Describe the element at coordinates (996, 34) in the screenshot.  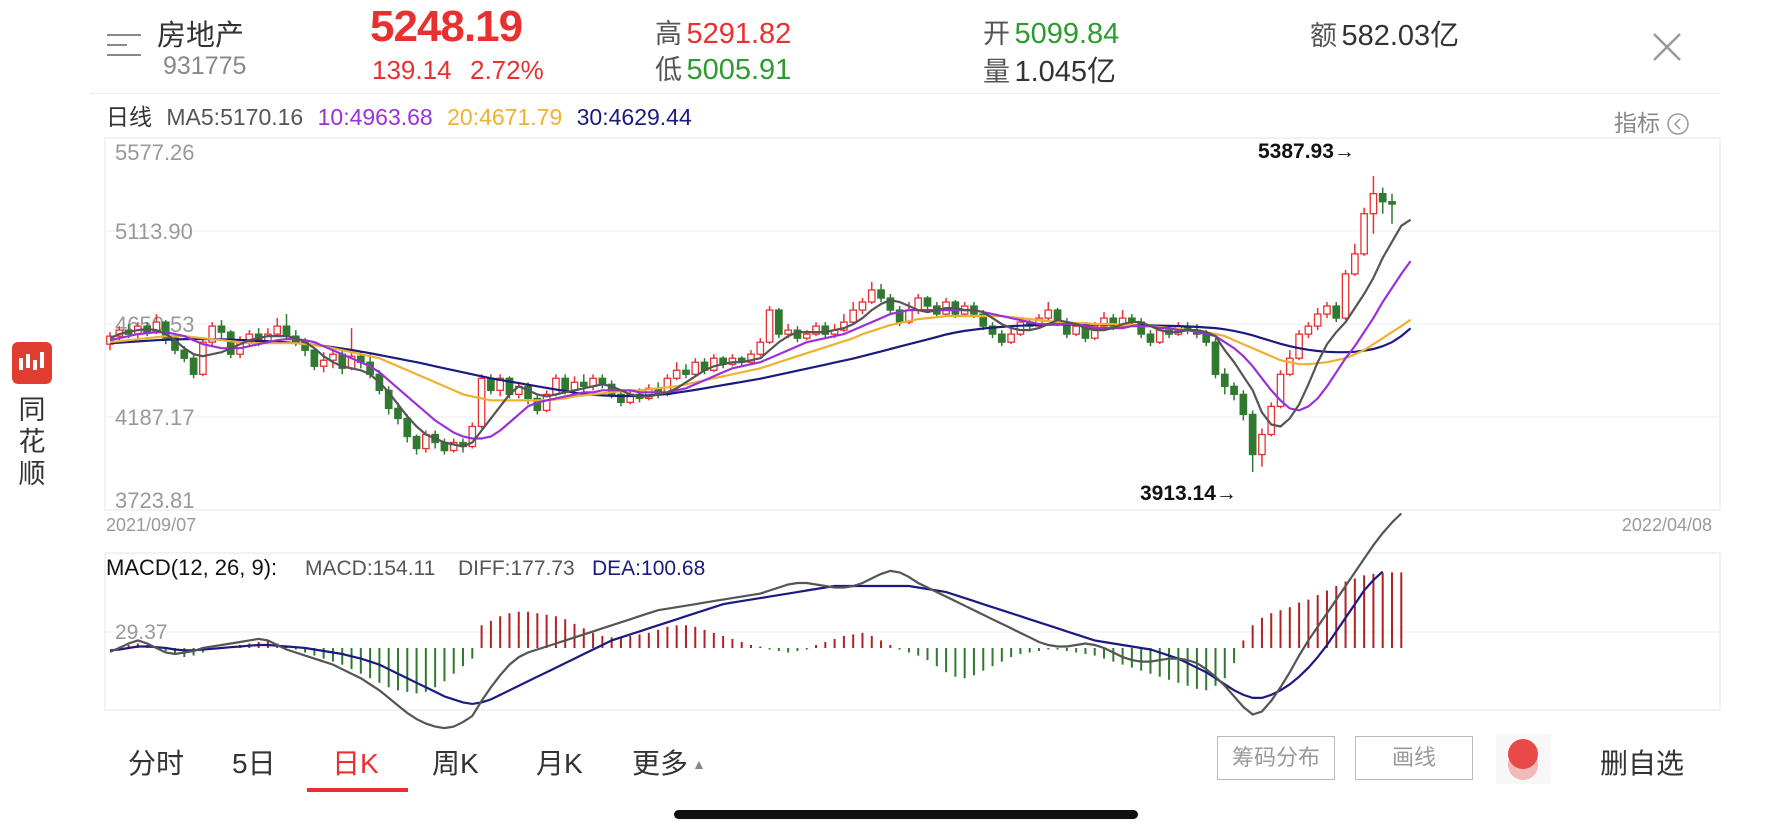
I see `open-label: 开` at that location.